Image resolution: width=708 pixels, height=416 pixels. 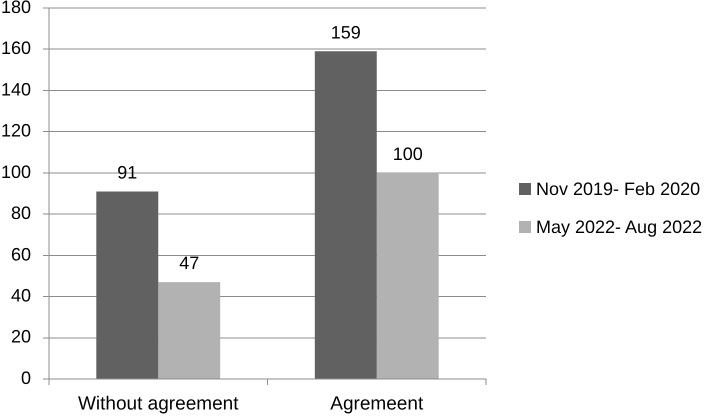 What do you see at coordinates (189, 263) in the screenshot?
I see `data-label: 47` at bounding box center [189, 263].